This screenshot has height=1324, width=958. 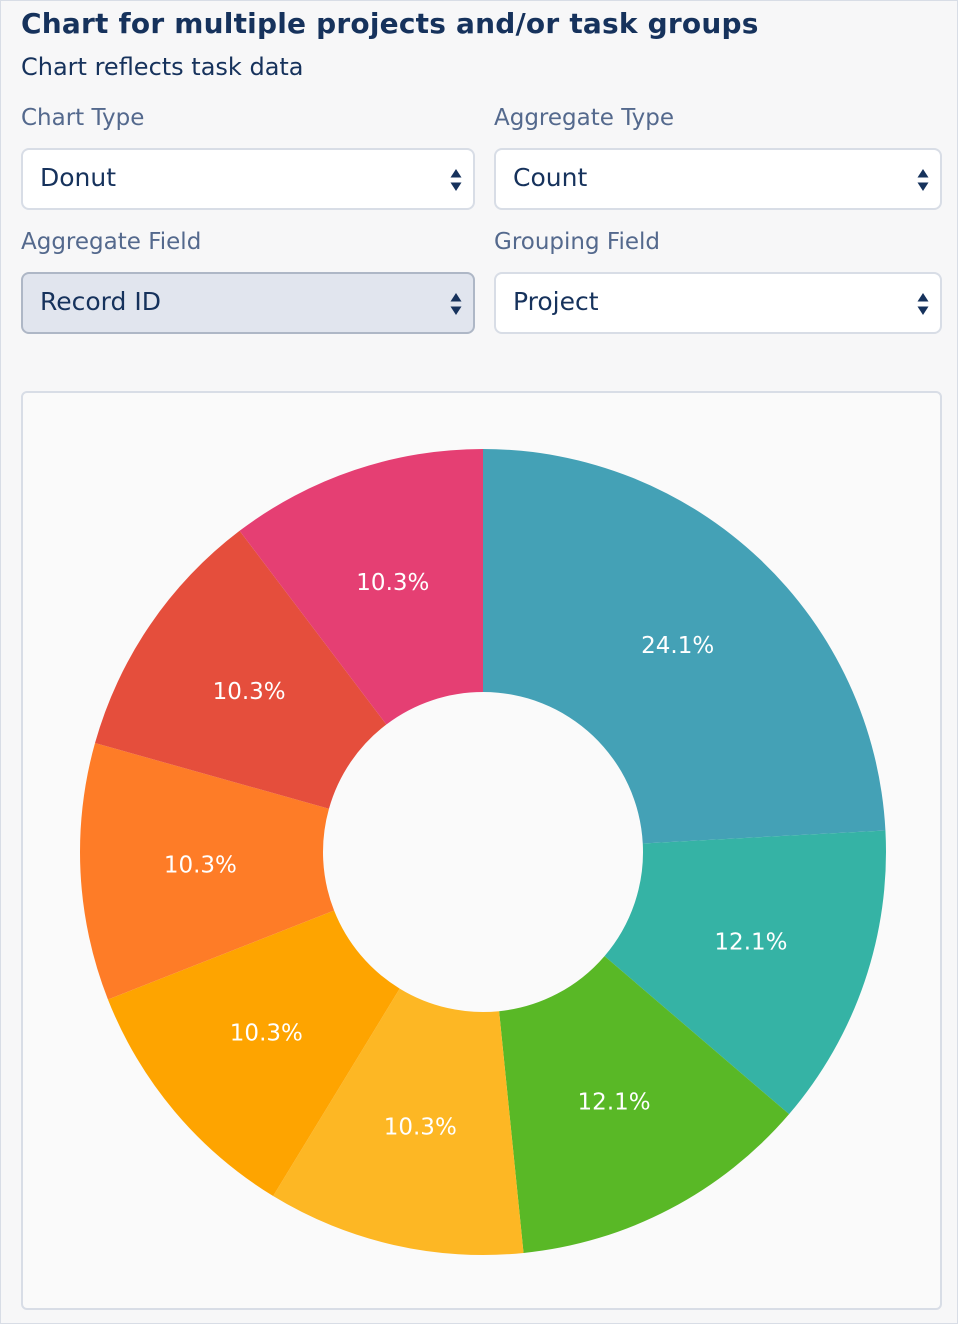 What do you see at coordinates (248, 179) in the screenshot?
I see `chart-type-select: Donut` at bounding box center [248, 179].